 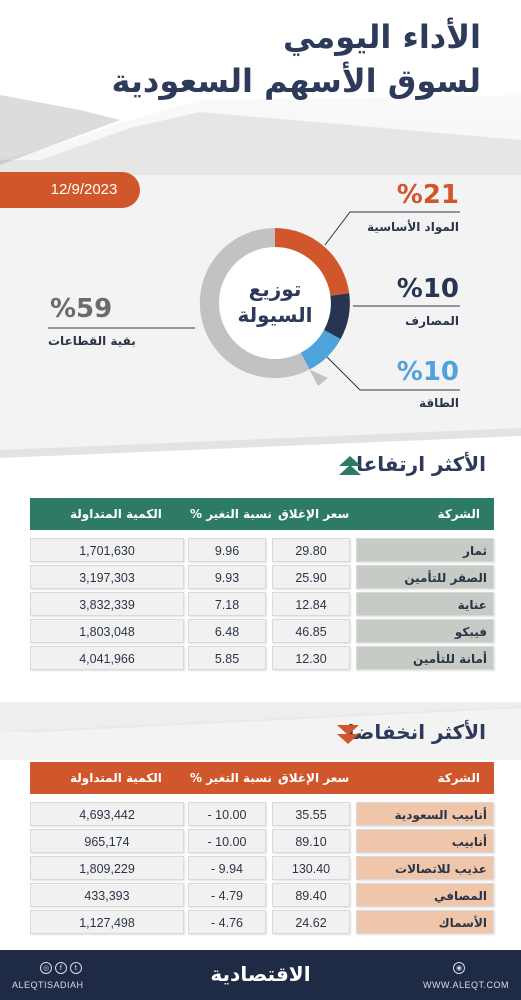 I want to click on gainers-band, so click(x=260, y=458).